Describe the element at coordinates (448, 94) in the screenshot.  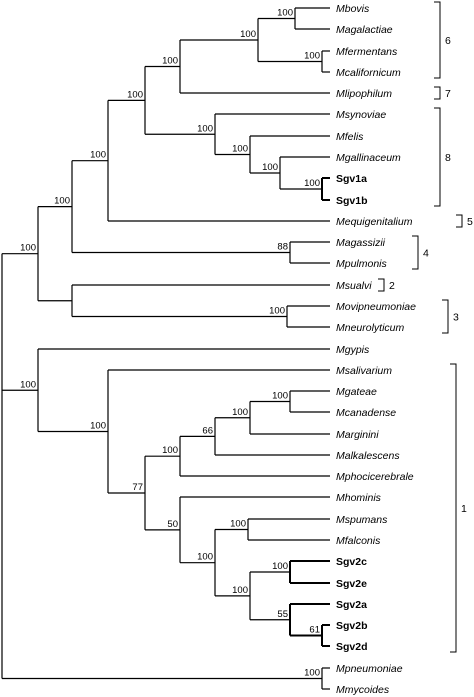
I see `clade-label: 7` at that location.